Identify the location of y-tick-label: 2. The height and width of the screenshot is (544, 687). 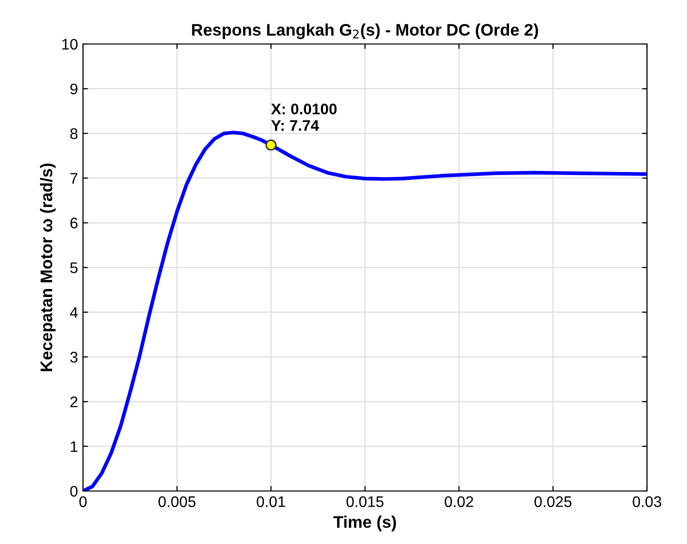
(74, 402).